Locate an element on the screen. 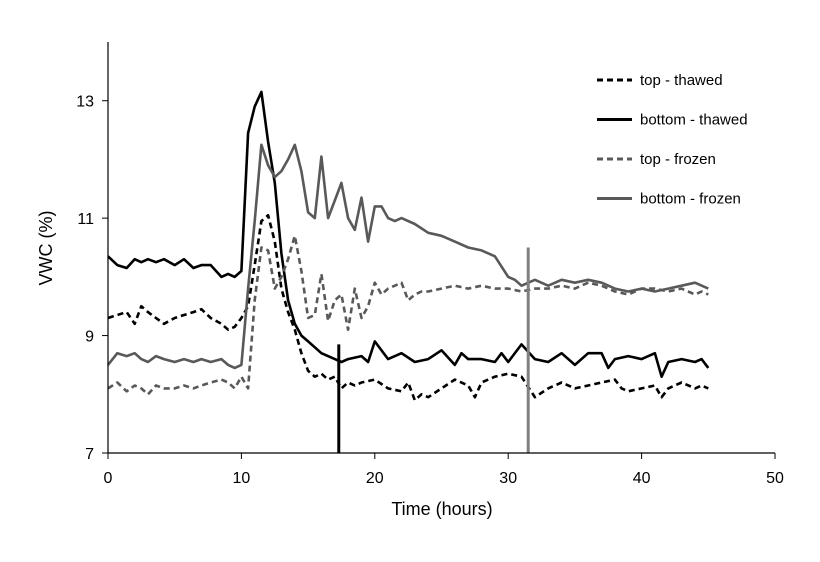 The image size is (820, 562). x-tick-label: 50 is located at coordinates (775, 478).